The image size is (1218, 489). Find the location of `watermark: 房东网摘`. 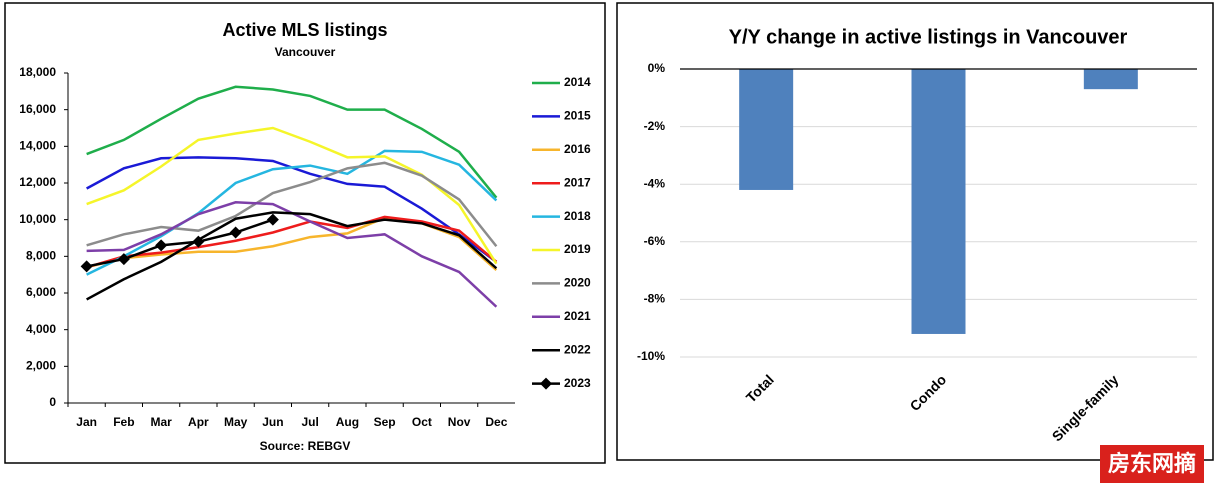

watermark: 房东网摘 is located at coordinates (1152, 463).